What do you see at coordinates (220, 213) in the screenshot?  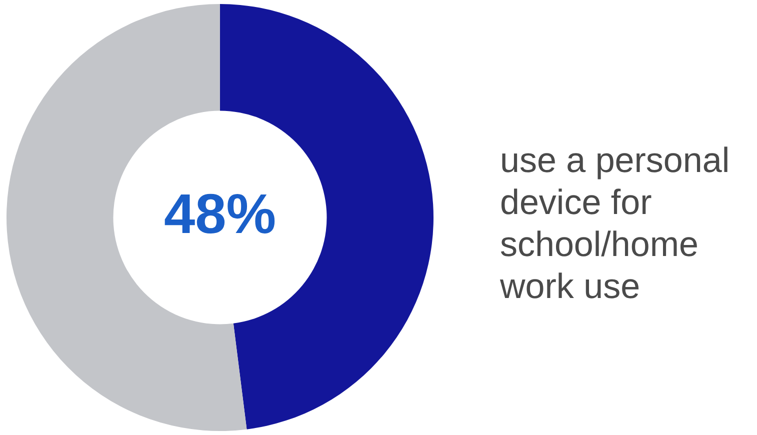 I see `data-label: 48%` at bounding box center [220, 213].